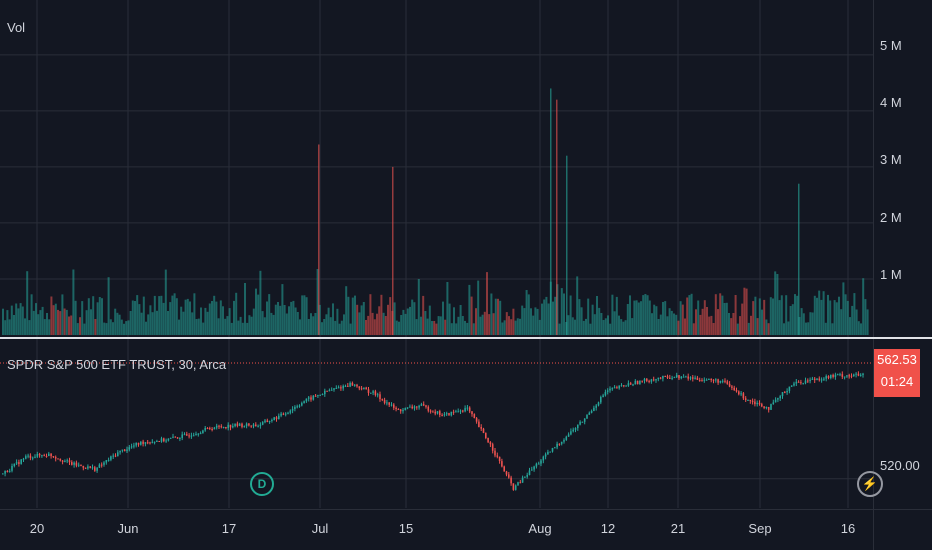 This screenshot has height=550, width=932. I want to click on symbol-legend: SPDR S&P 500 ETF TRUST, 30, Arca, so click(117, 364).